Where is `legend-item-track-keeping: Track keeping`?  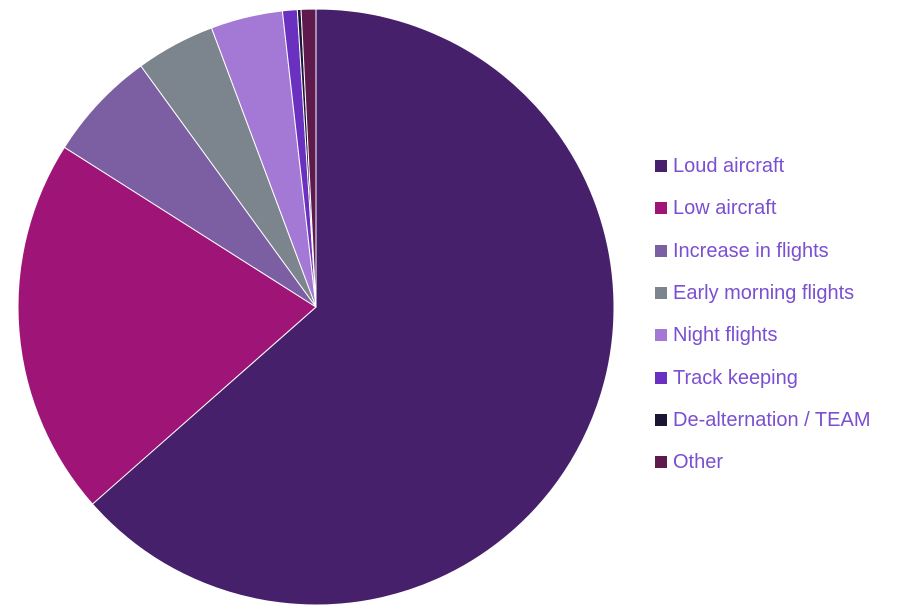 legend-item-track-keeping: Track keeping is located at coordinates (787, 377).